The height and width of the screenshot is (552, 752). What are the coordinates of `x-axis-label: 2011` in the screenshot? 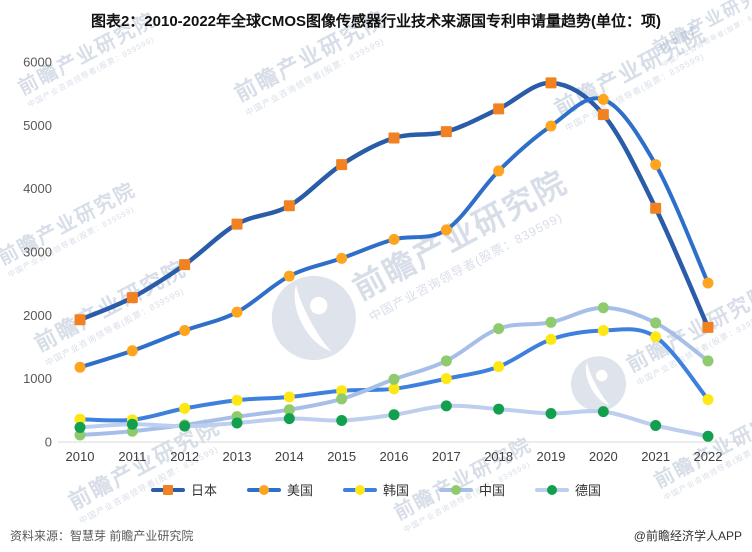 It's located at (132, 456).